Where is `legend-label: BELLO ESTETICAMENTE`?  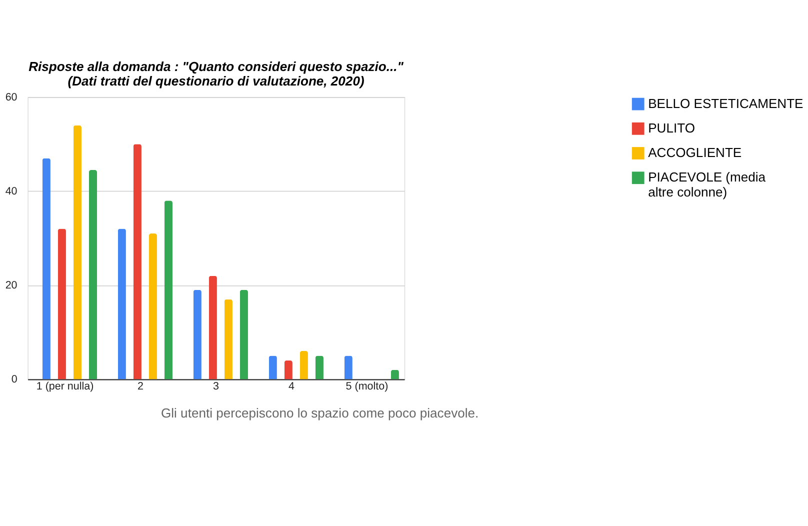 legend-label: BELLO ESTETICAMENTE is located at coordinates (726, 103).